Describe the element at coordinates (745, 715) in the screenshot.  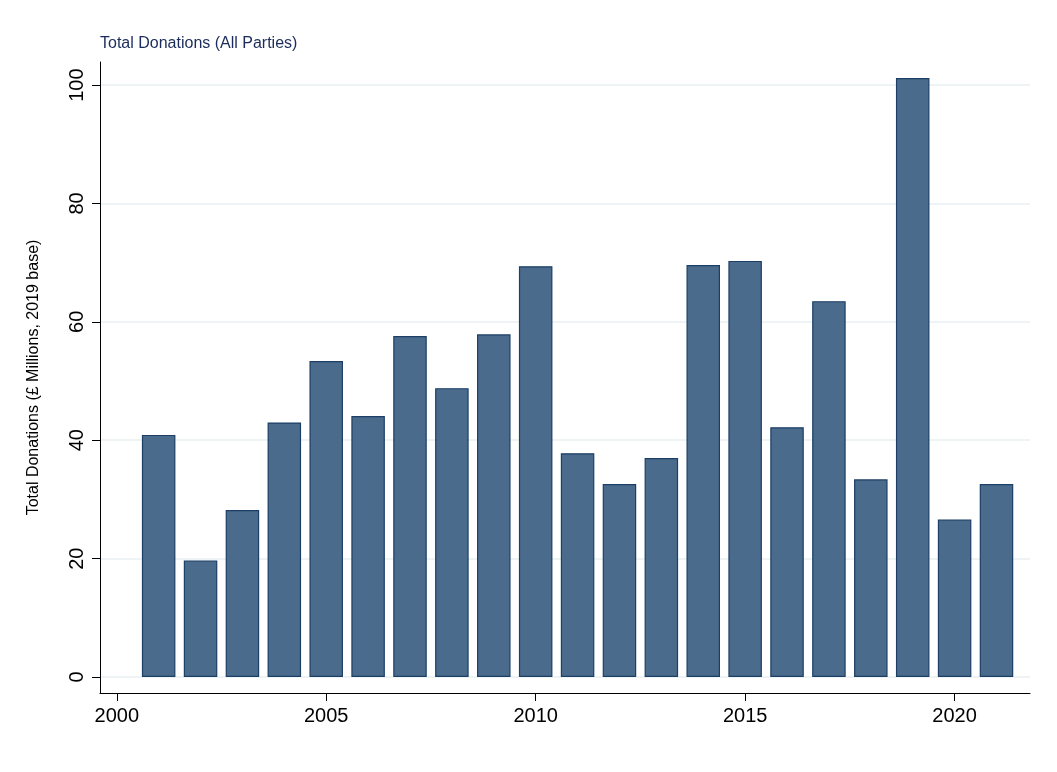
I see `x-tick-label: 2015` at that location.